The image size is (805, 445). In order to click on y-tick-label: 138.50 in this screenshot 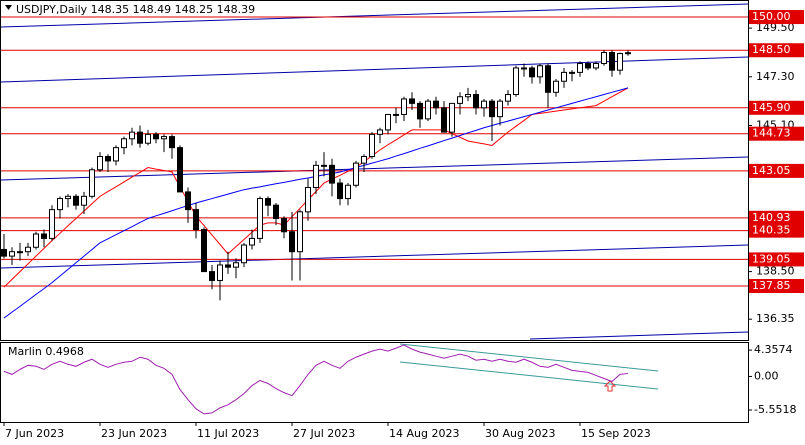, I will do `click(775, 271)`.